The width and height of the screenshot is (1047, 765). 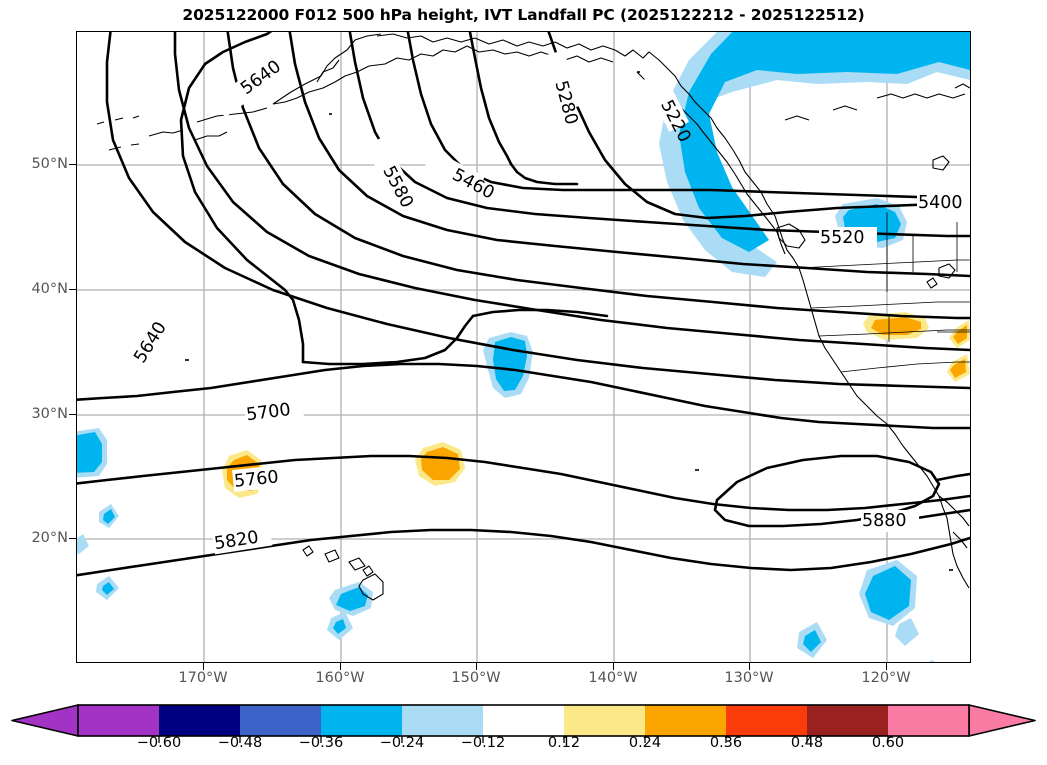 I want to click on x-tick-label-140w: 140°W, so click(x=613, y=678).